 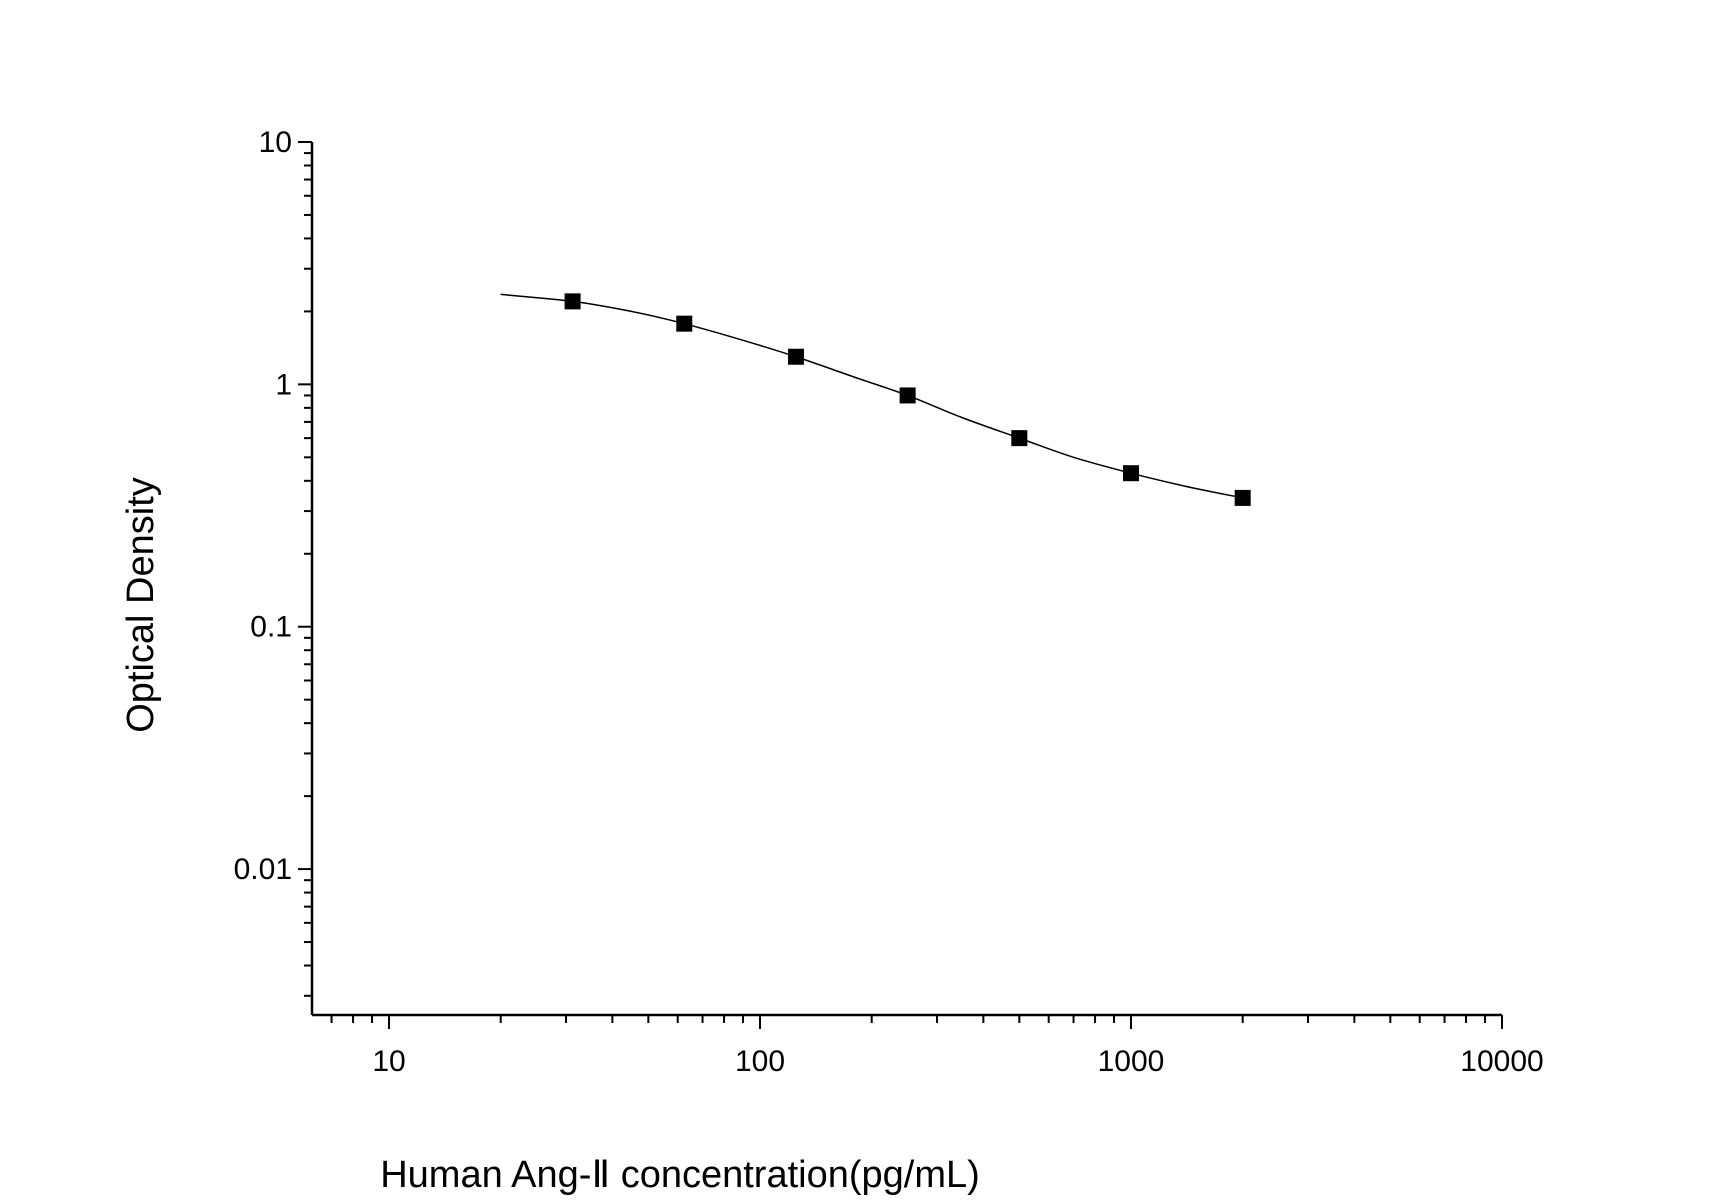 I want to click on data-points, so click(x=907, y=399).